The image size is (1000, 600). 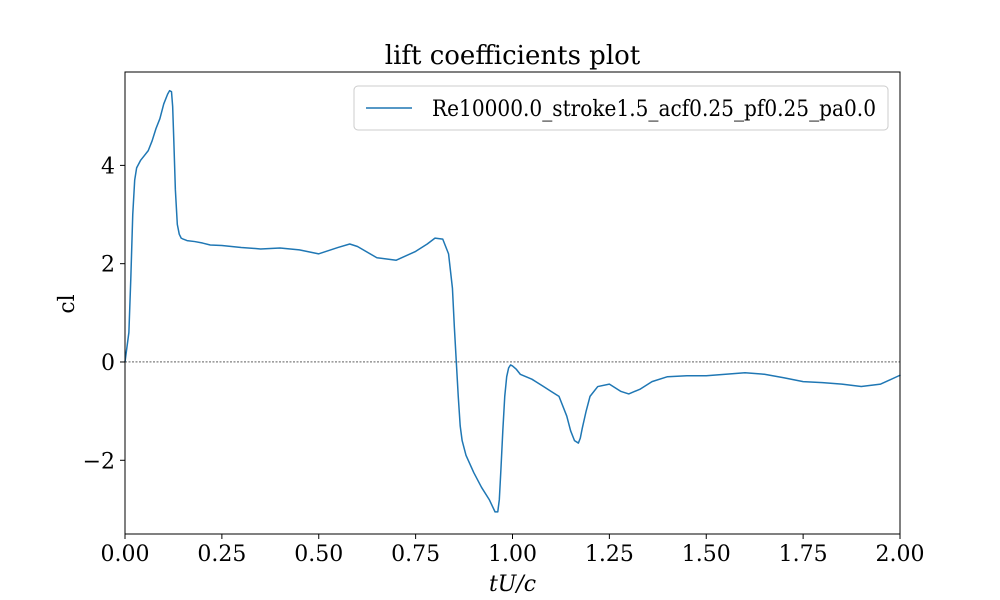 What do you see at coordinates (513, 56) in the screenshot?
I see `chart-title: lift coefficients plot` at bounding box center [513, 56].